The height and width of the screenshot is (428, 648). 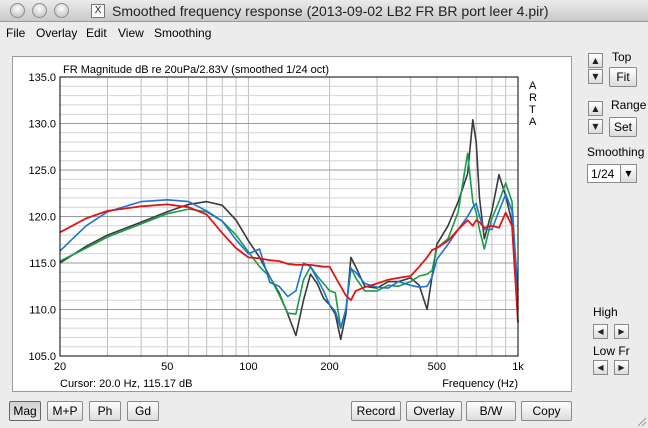 I want to click on lowfr-right-button: ▶, so click(x=621, y=367).